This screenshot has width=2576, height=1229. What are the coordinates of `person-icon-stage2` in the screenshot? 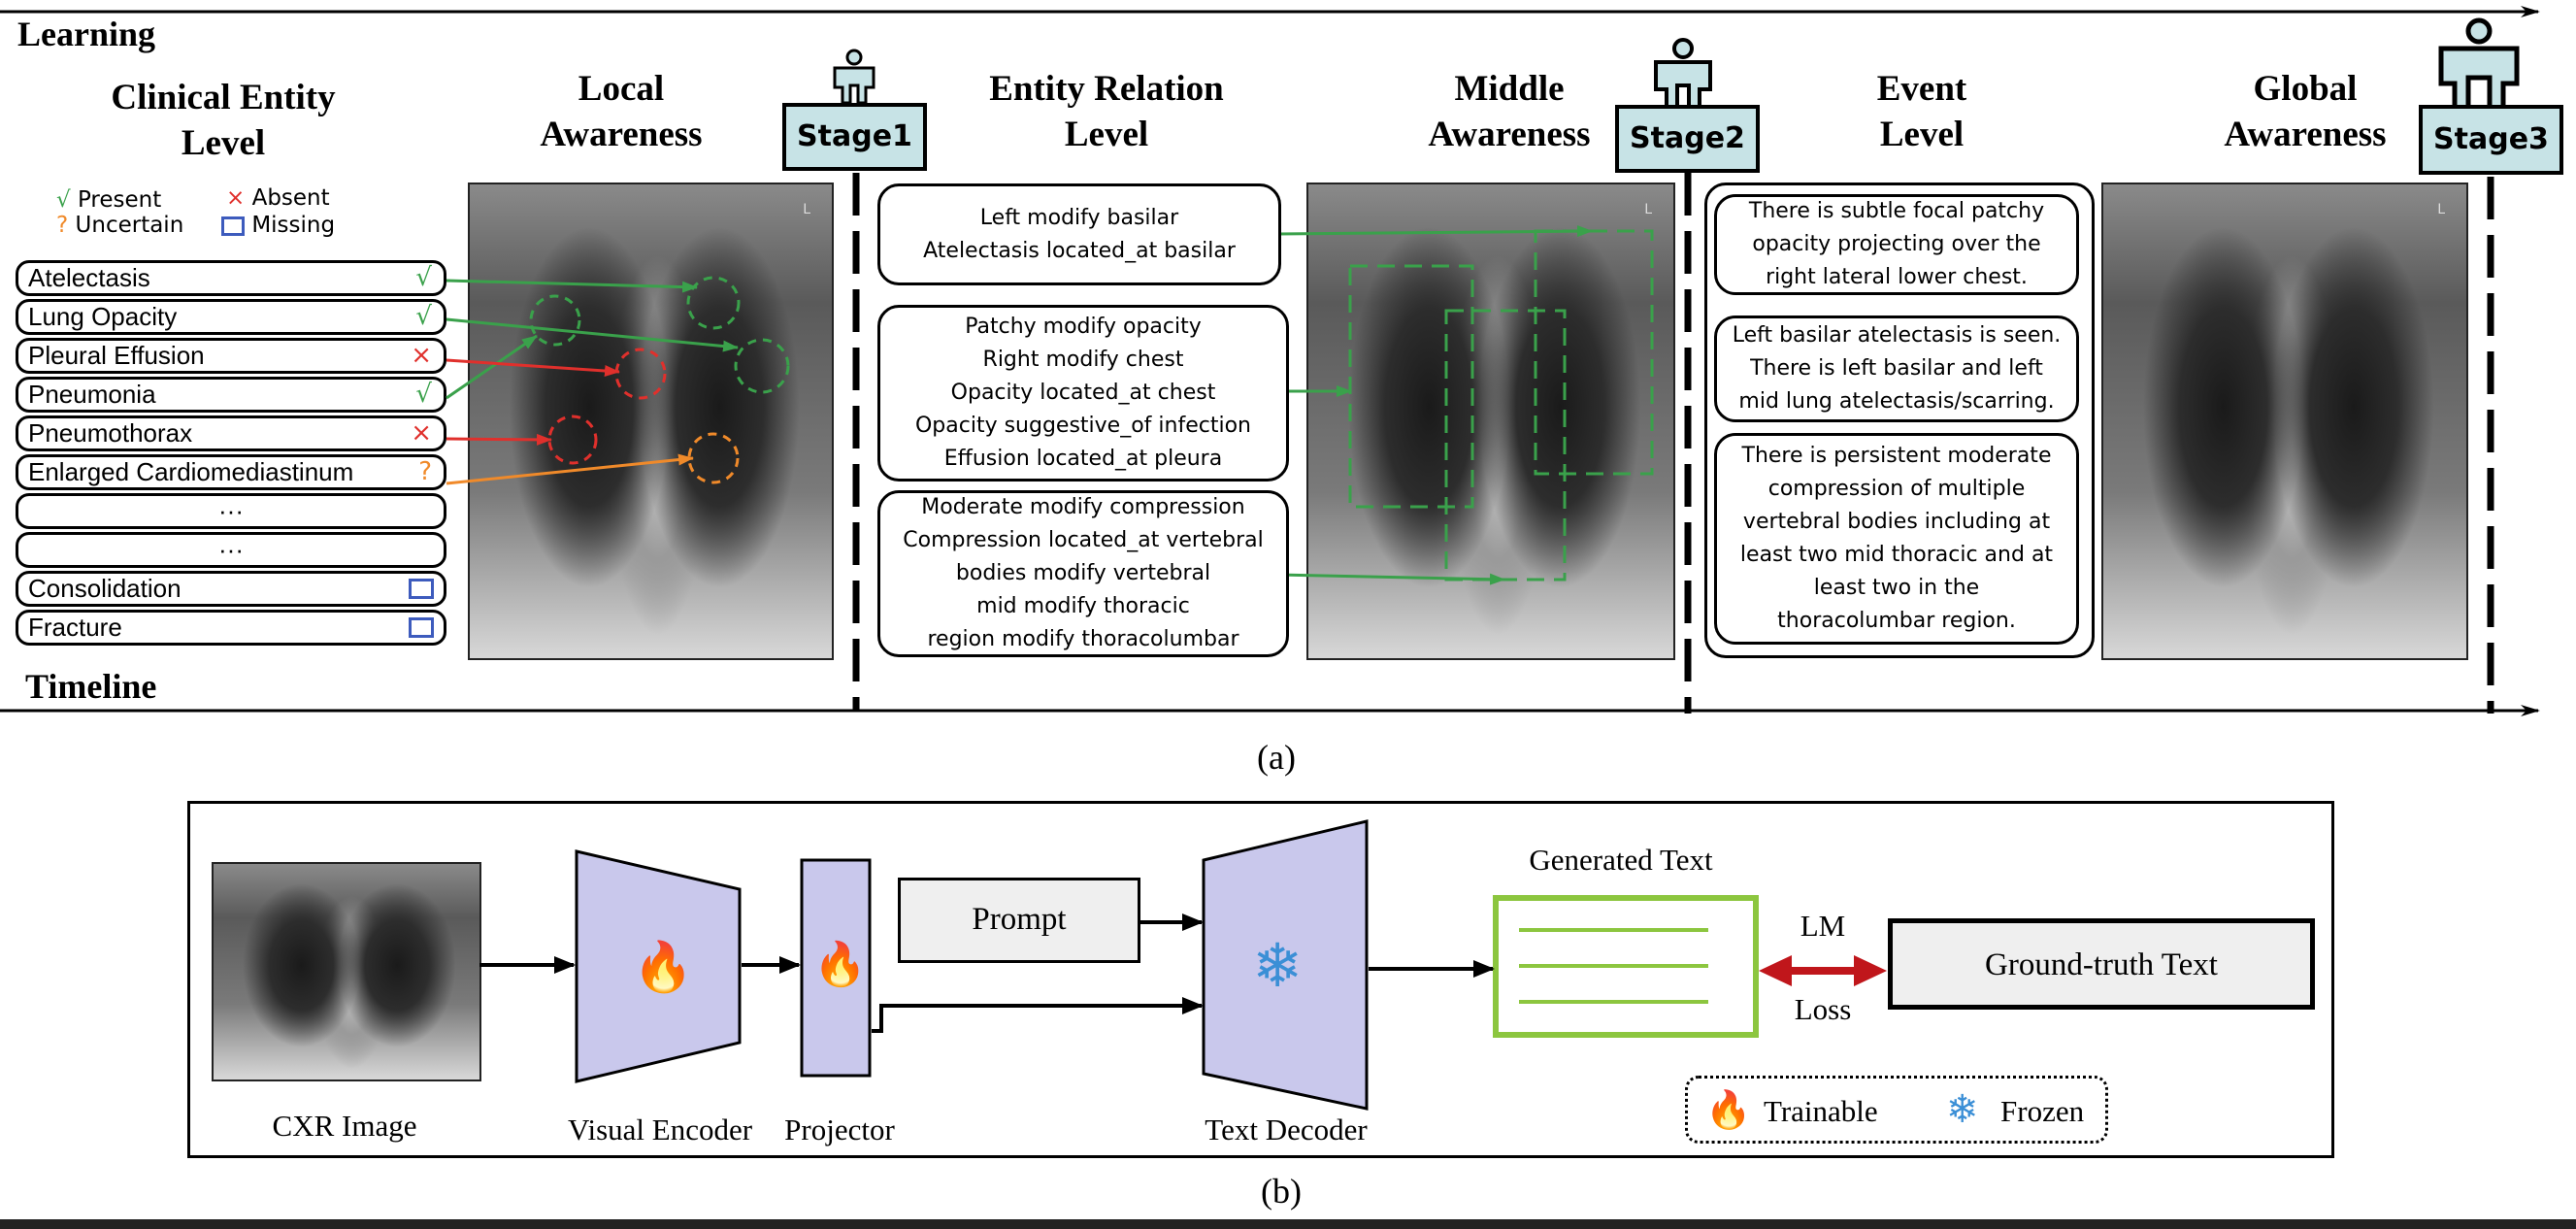 It's located at (1683, 75).